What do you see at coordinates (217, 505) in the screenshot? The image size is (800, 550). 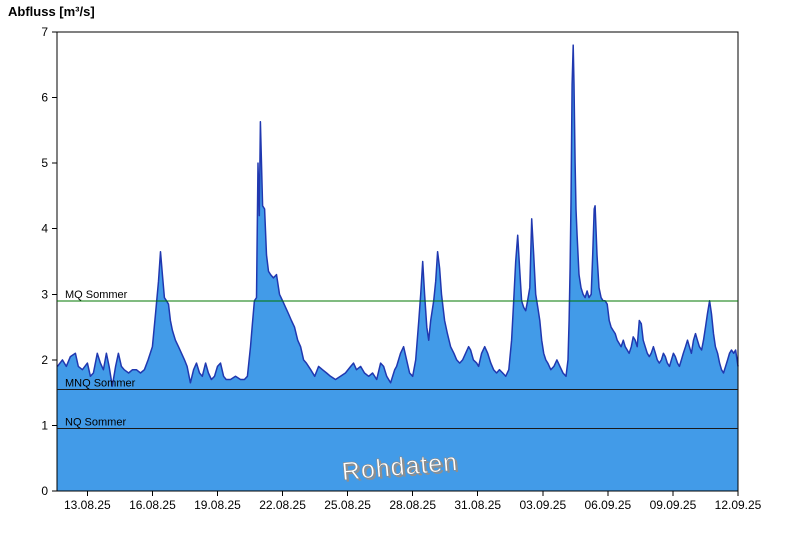 I see `x-tick-label: 19.08.25` at bounding box center [217, 505].